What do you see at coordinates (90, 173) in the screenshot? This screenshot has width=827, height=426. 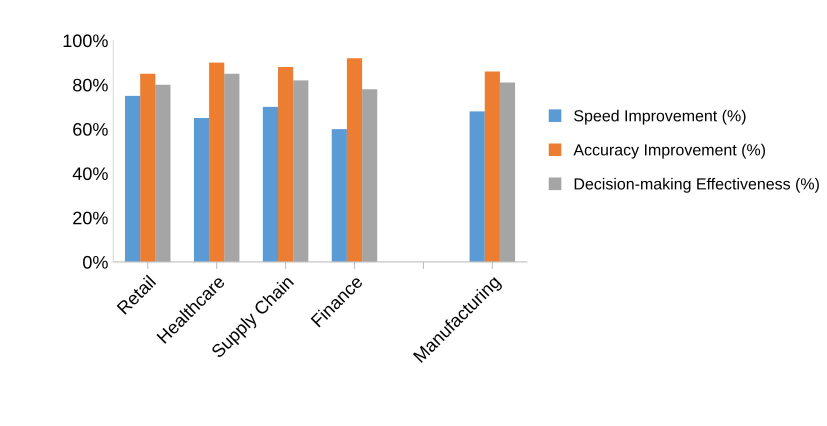 I see `y-tick-label: 40%` at bounding box center [90, 173].